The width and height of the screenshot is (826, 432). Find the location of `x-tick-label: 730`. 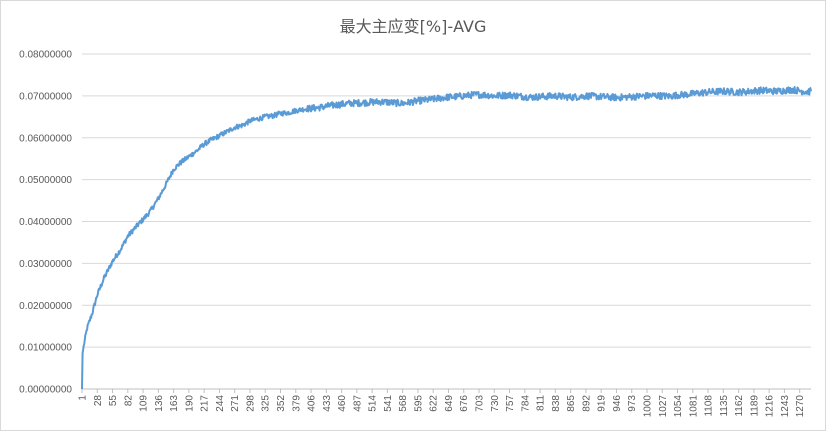

x-tick-label: 730 is located at coordinates (495, 403).